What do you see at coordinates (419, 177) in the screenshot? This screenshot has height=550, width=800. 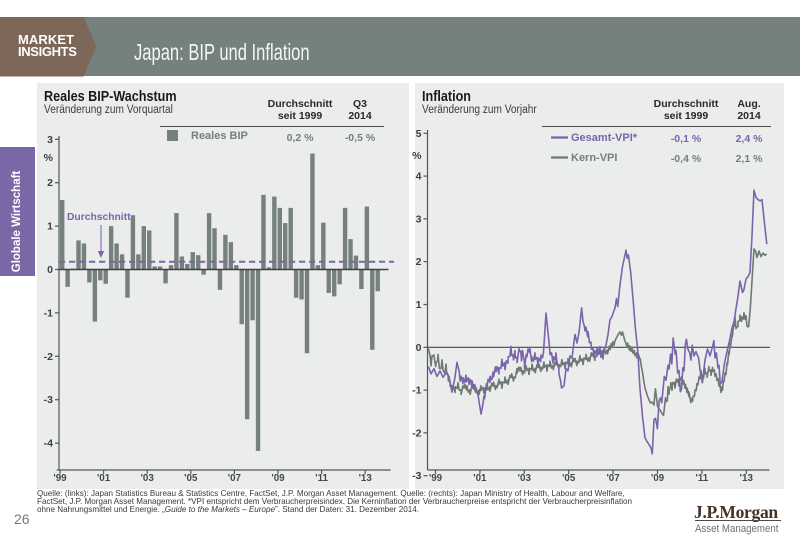 I see `svg-text: 4` at bounding box center [419, 177].